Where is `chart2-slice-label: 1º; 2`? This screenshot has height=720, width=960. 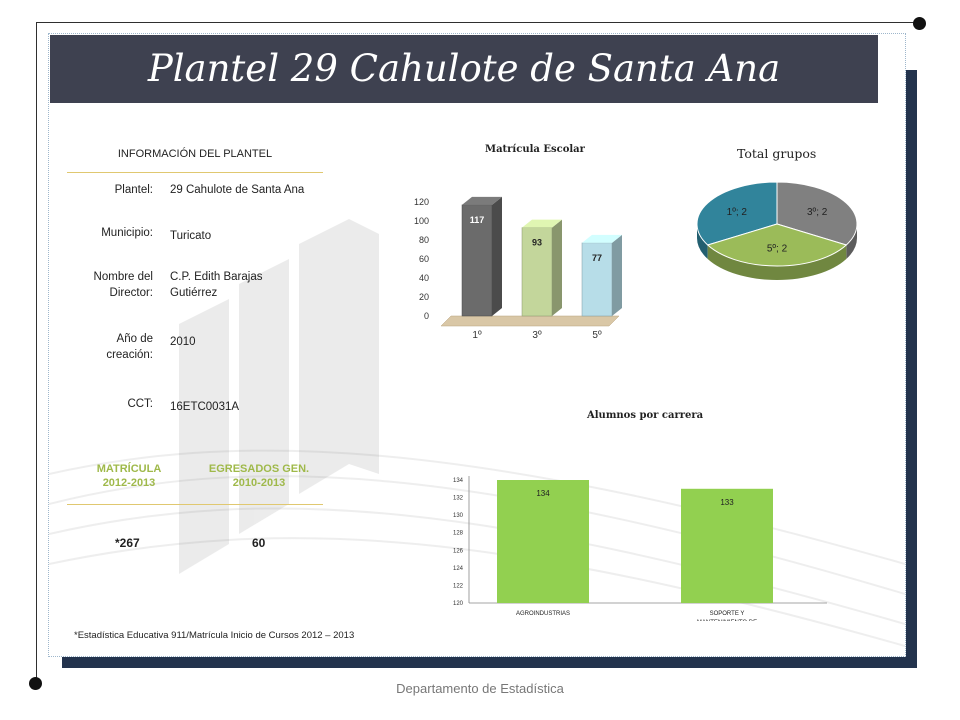
chart2-slice-label: 1º; 2 is located at coordinates (737, 212).